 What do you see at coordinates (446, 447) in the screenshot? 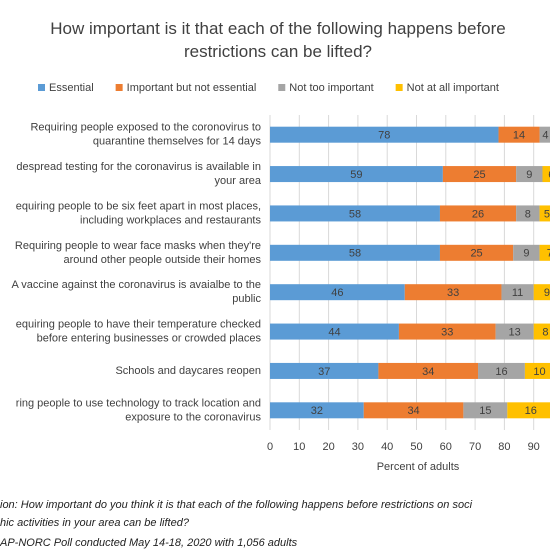
I see `x-tick-label: 60` at bounding box center [446, 447].